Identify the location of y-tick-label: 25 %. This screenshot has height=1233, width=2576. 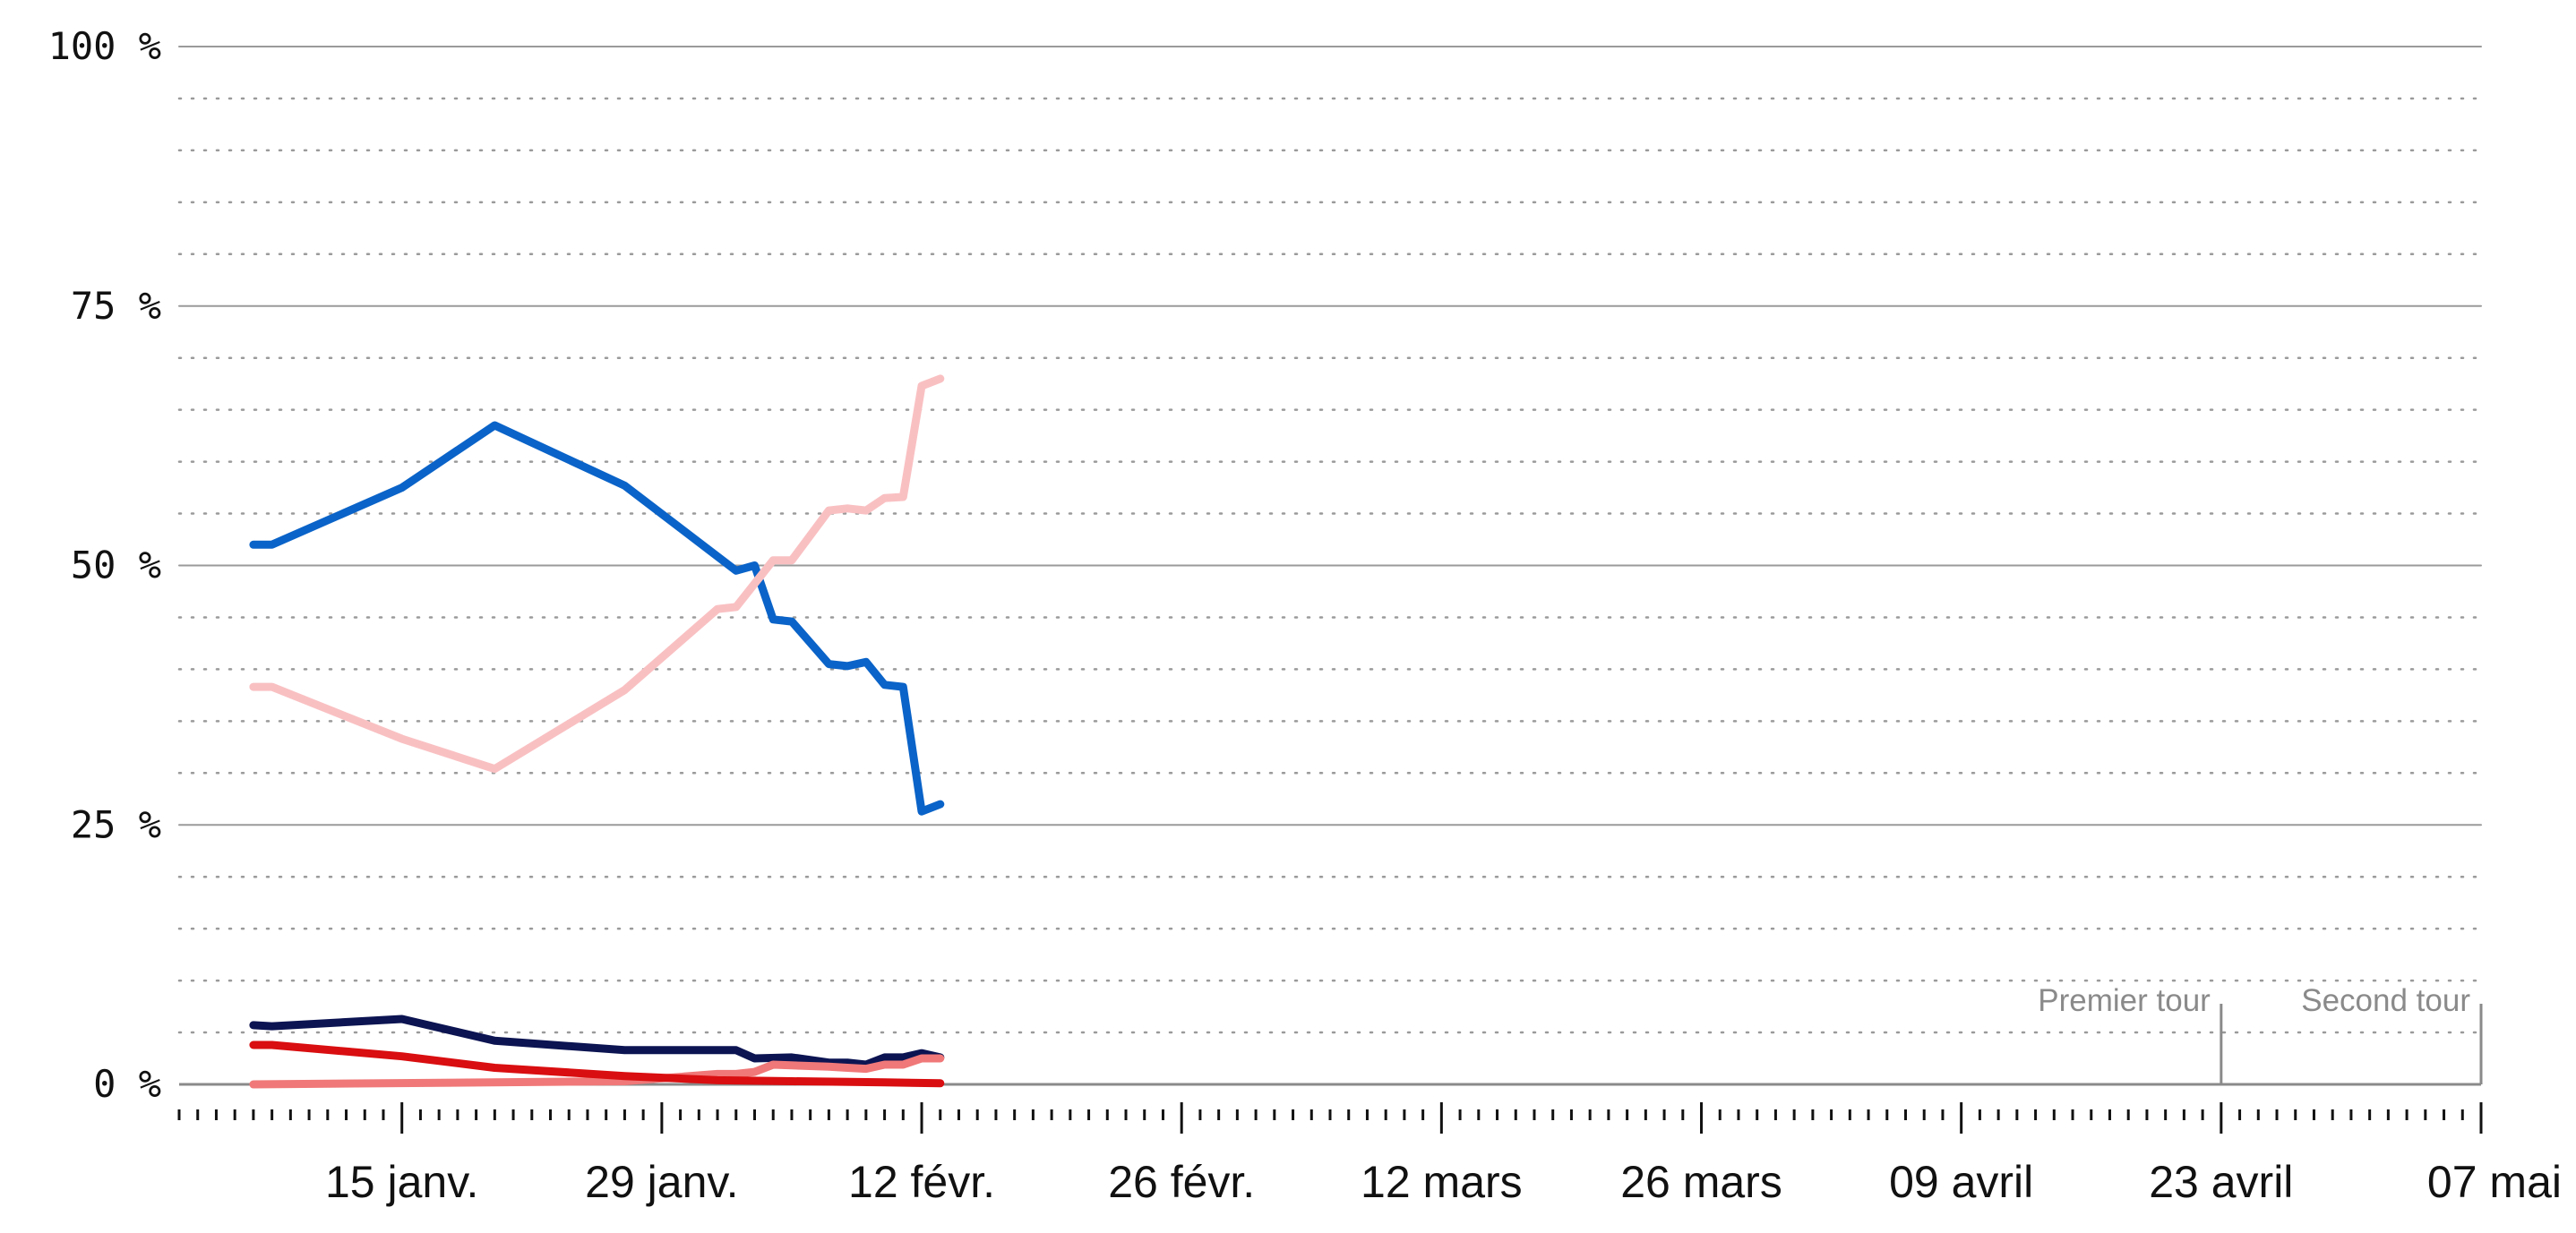
(116, 824).